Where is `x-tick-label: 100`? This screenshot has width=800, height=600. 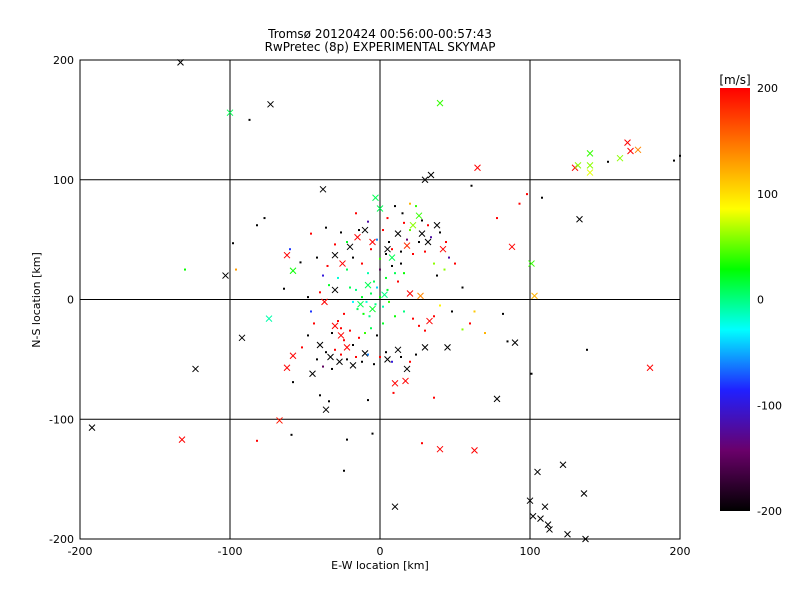 x-tick-label: 100 is located at coordinates (530, 551).